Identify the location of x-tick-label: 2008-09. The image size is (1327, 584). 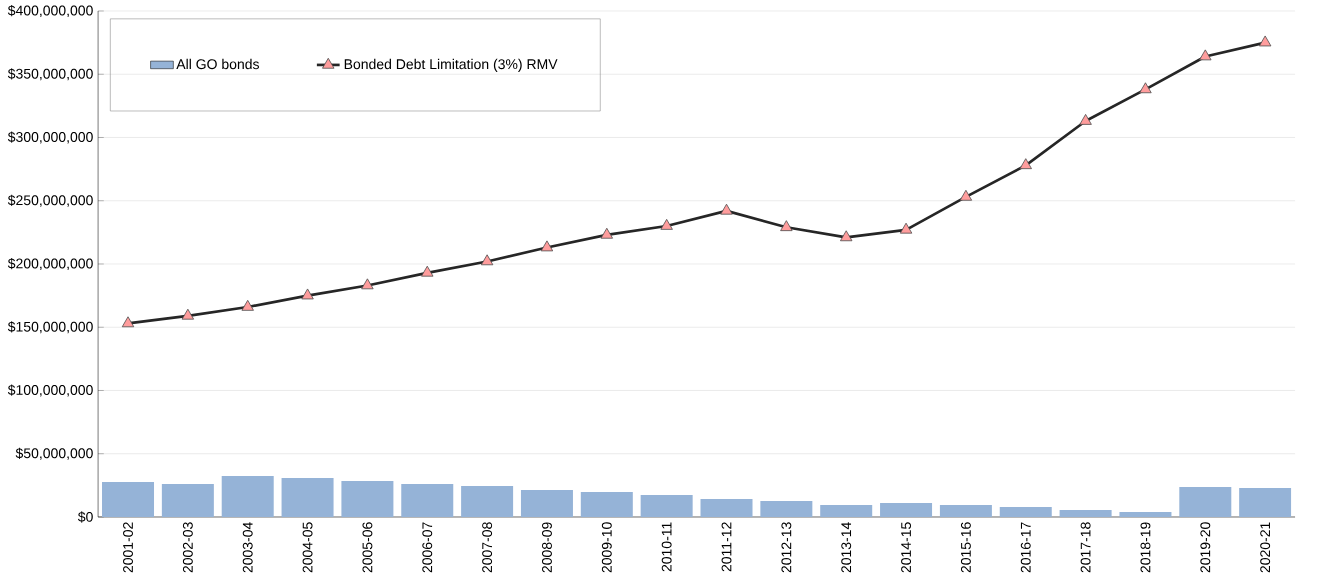
(547, 547).